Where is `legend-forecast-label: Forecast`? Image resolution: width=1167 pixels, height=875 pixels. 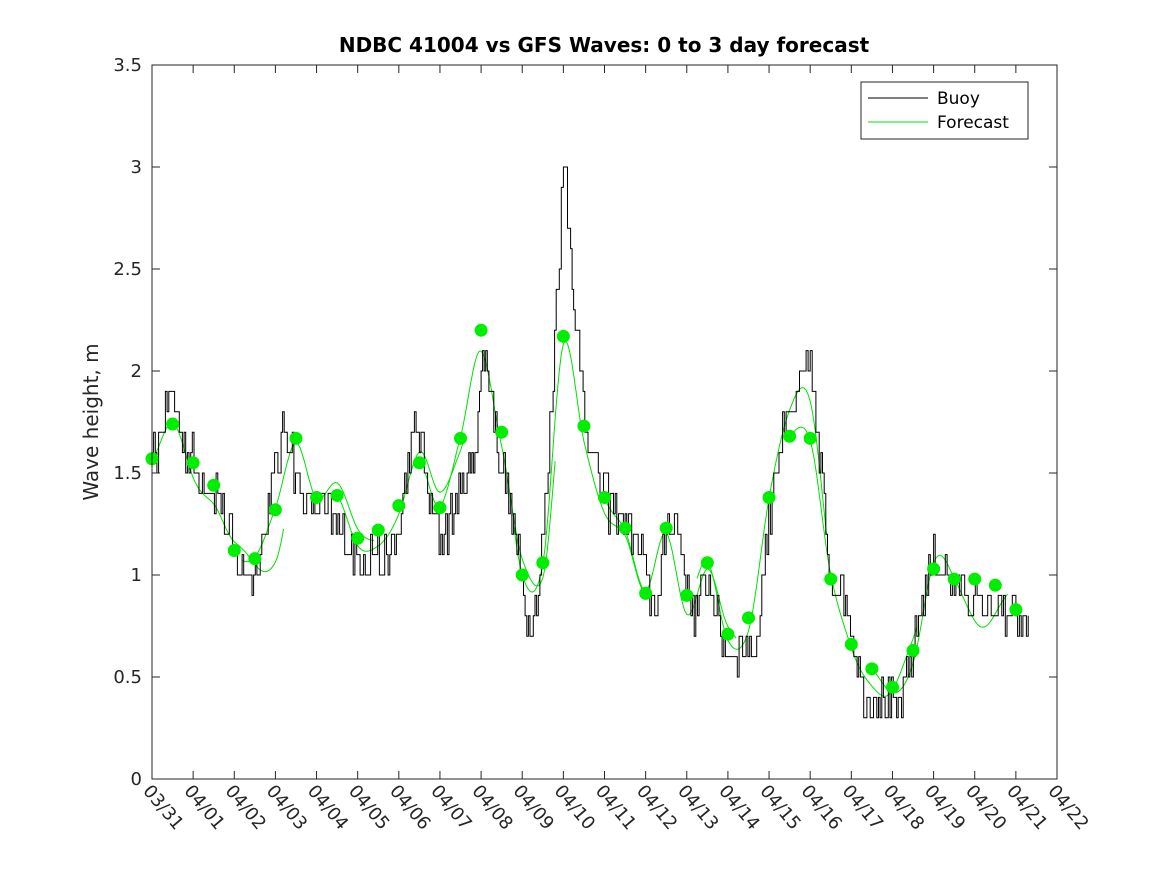 legend-forecast-label: Forecast is located at coordinates (973, 123).